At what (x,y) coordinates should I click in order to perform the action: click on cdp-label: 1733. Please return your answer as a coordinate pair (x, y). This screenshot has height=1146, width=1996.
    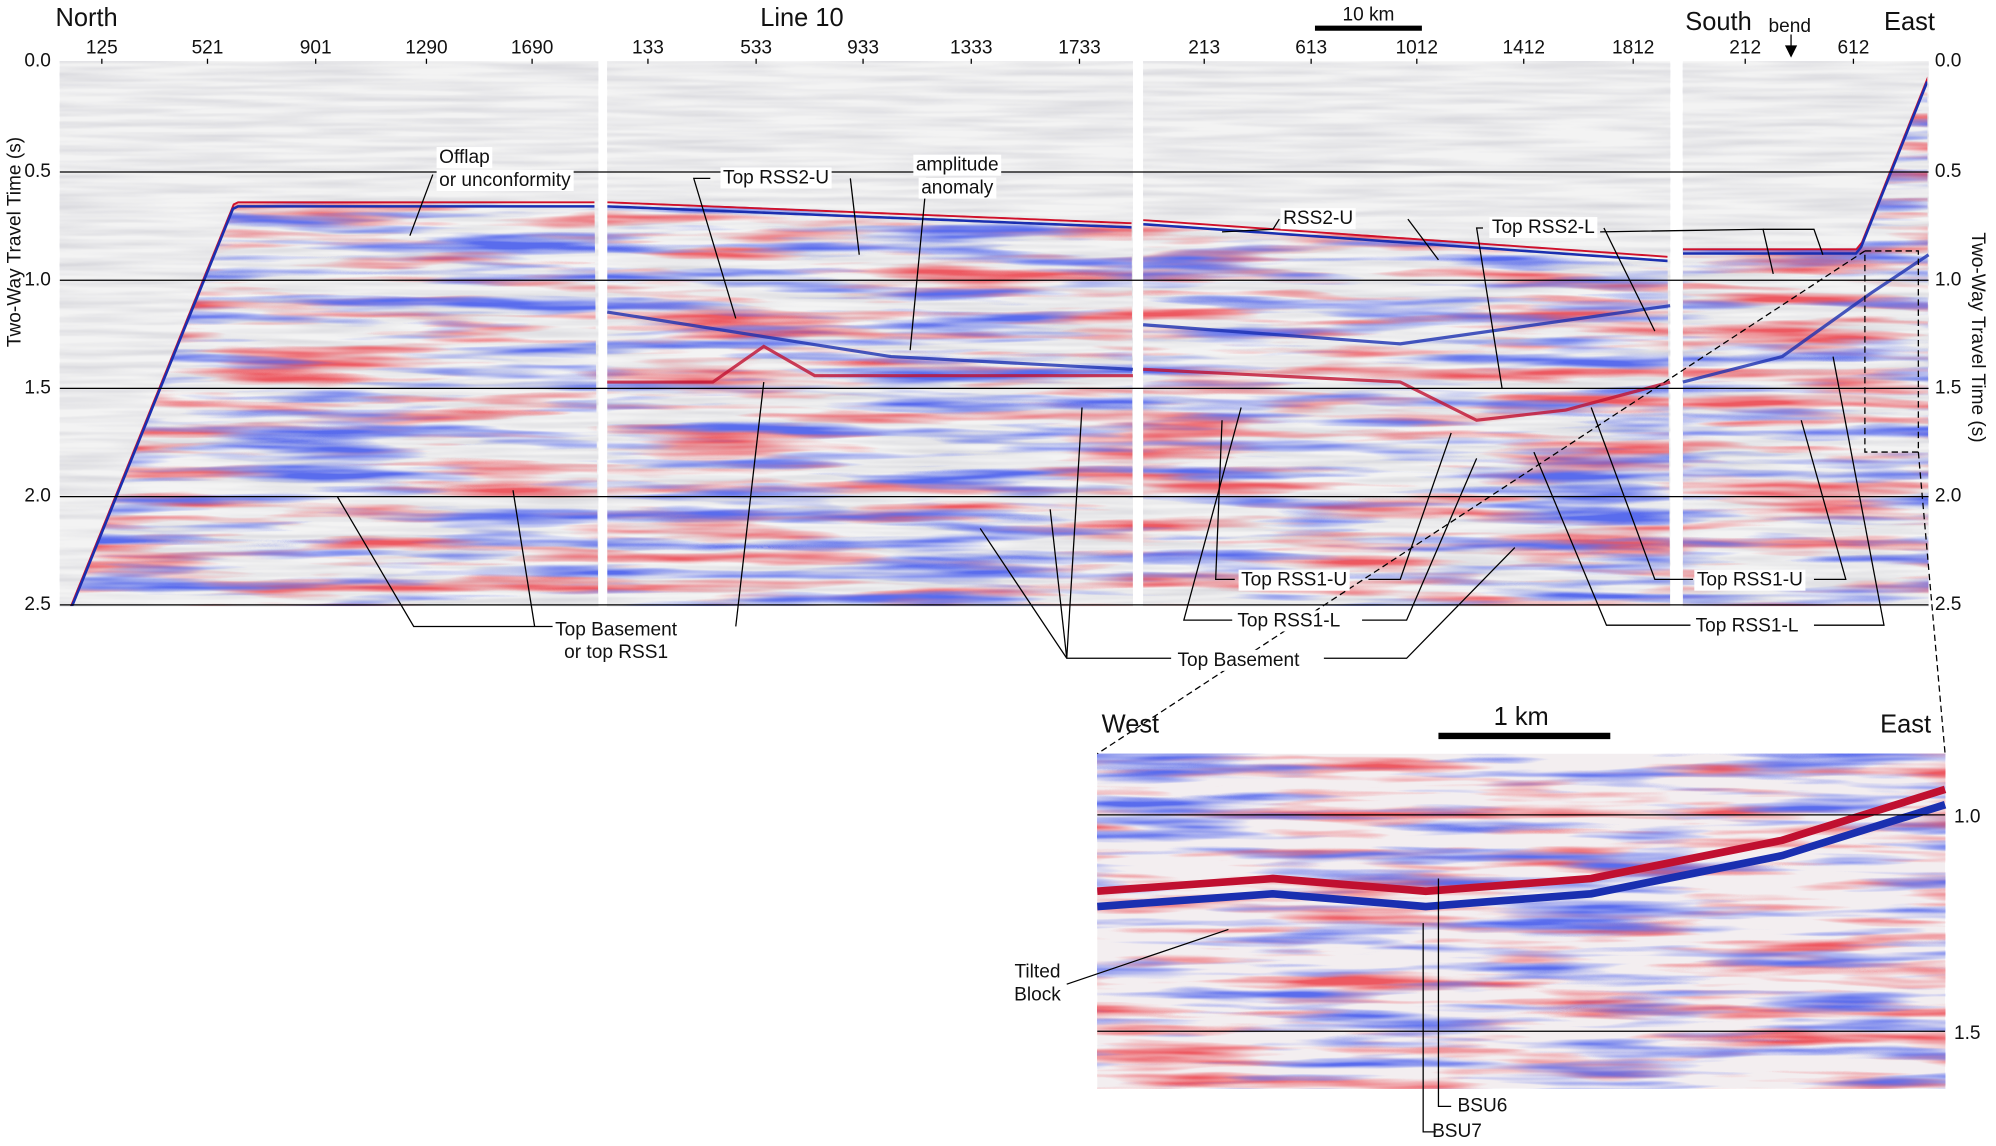
    Looking at the image, I should click on (1079, 48).